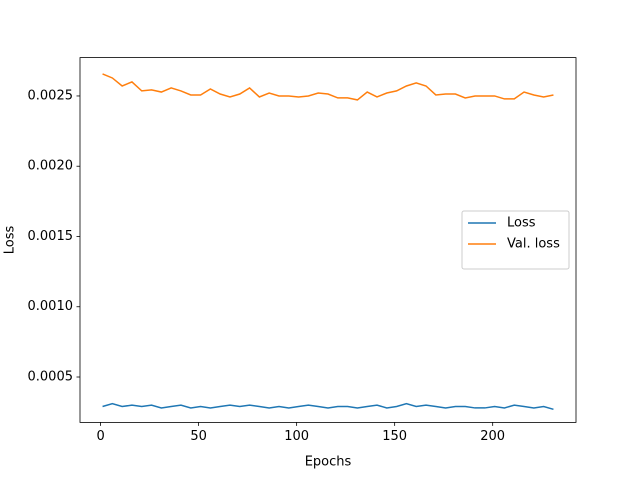  What do you see at coordinates (198, 436) in the screenshot?
I see `x-tick-label: 50` at bounding box center [198, 436].